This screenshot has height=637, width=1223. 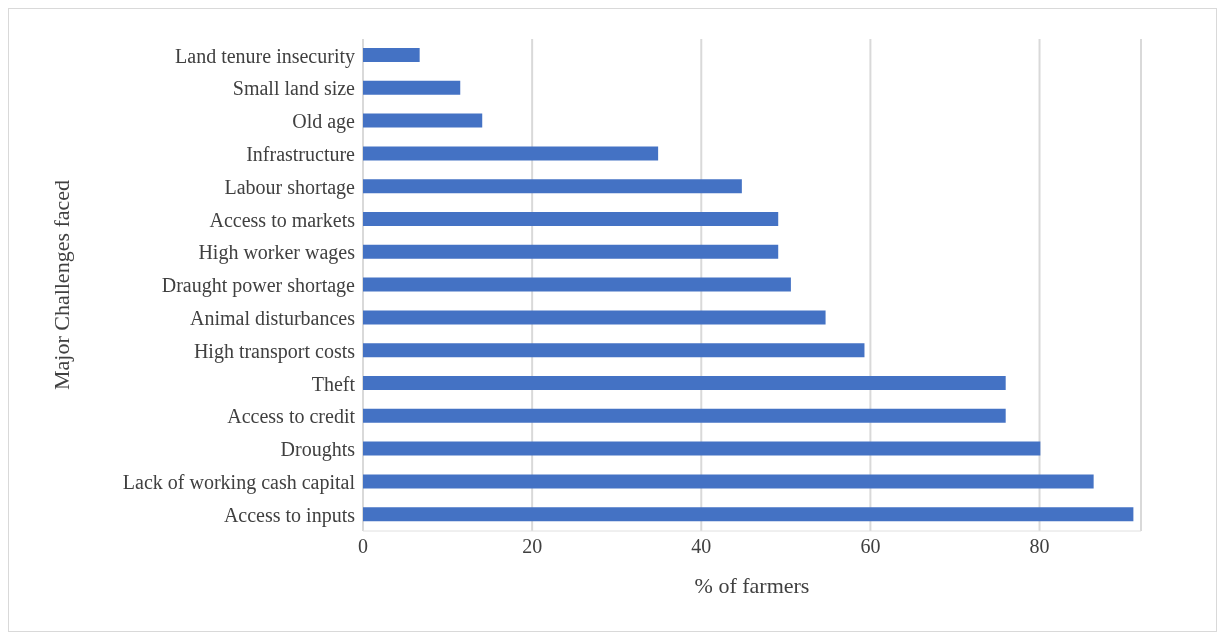 What do you see at coordinates (363, 546) in the screenshot?
I see `x-tick-label: 0` at bounding box center [363, 546].